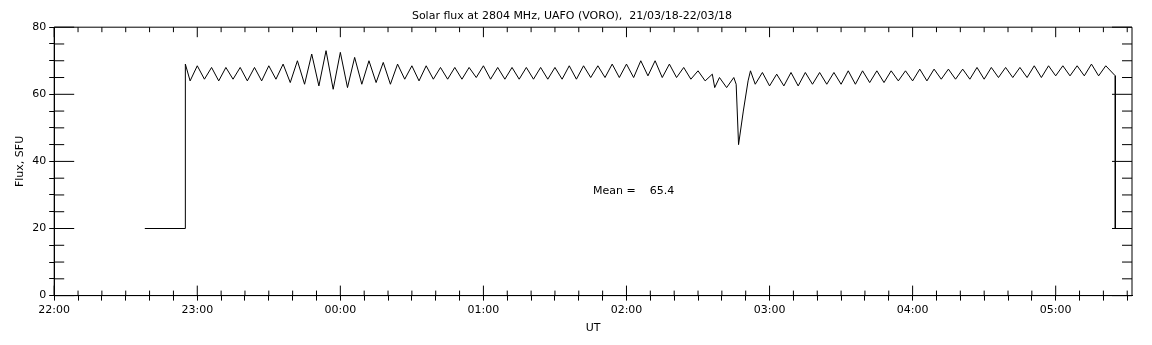 The image size is (1152, 345). What do you see at coordinates (39, 27) in the screenshot?
I see `y-tick-label: 80` at bounding box center [39, 27].